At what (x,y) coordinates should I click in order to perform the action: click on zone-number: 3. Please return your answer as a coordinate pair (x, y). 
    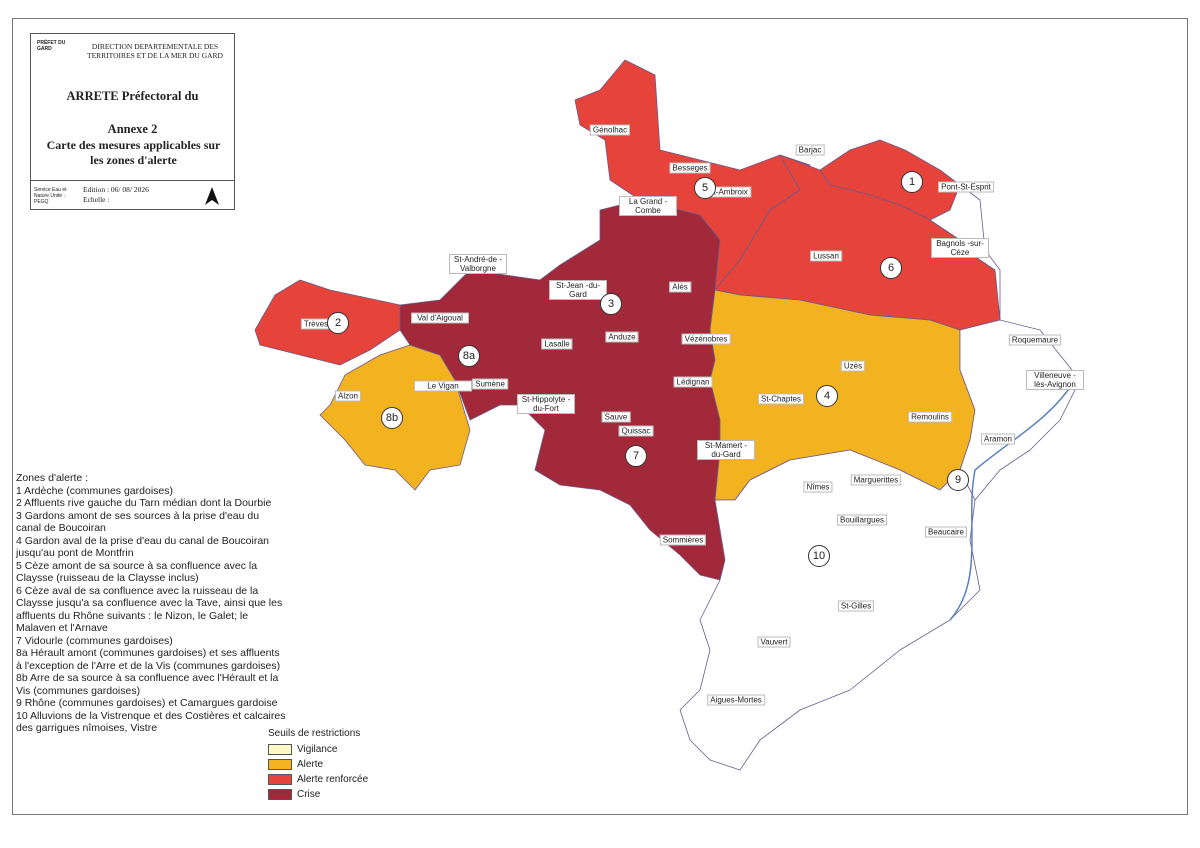
    Looking at the image, I should click on (611, 304).